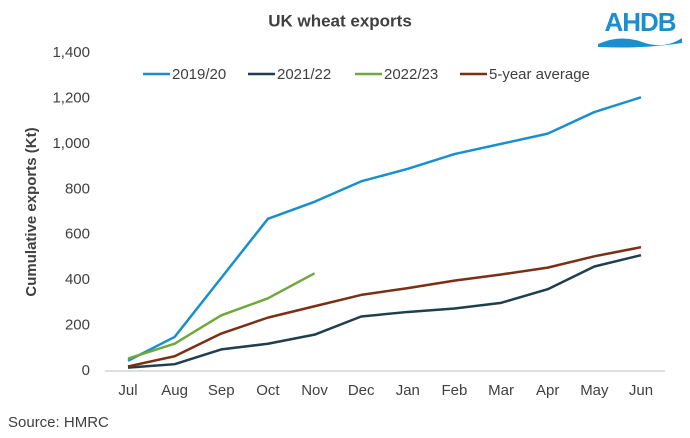  Describe the element at coordinates (127, 390) in the screenshot. I see `x-tick-label: Jul` at that location.